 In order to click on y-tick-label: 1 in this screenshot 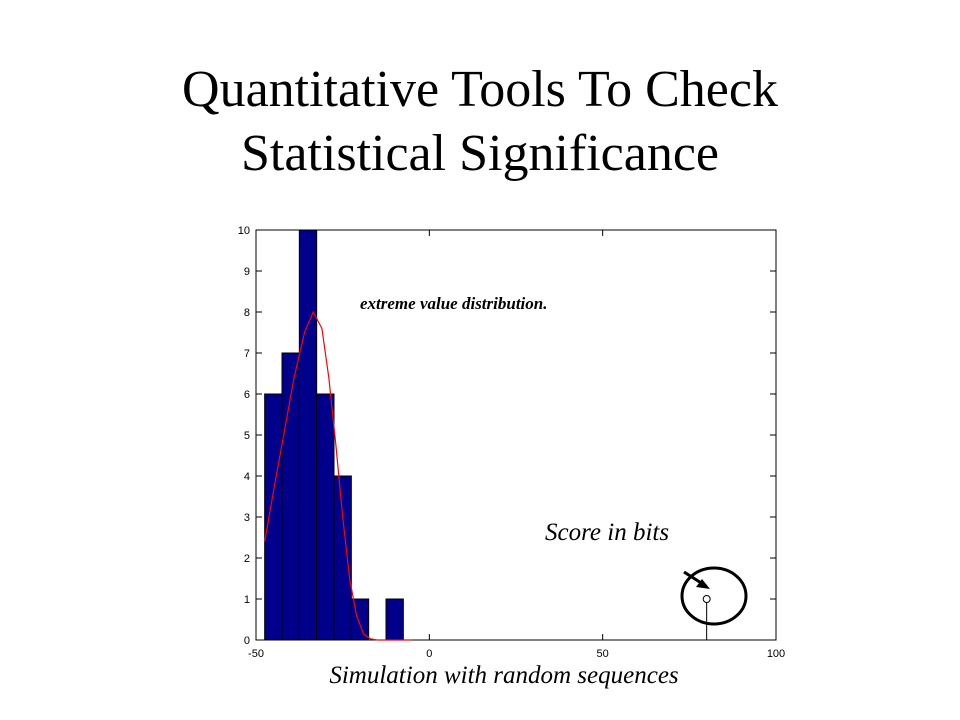, I will do `click(247, 600)`.